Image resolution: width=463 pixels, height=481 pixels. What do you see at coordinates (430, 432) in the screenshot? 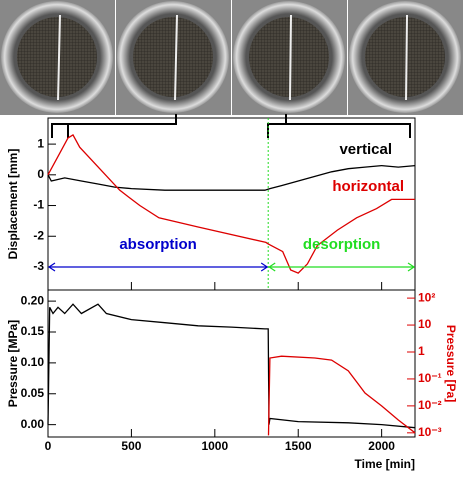
I see `y2-tick-label: 10⁻³` at bounding box center [430, 432].